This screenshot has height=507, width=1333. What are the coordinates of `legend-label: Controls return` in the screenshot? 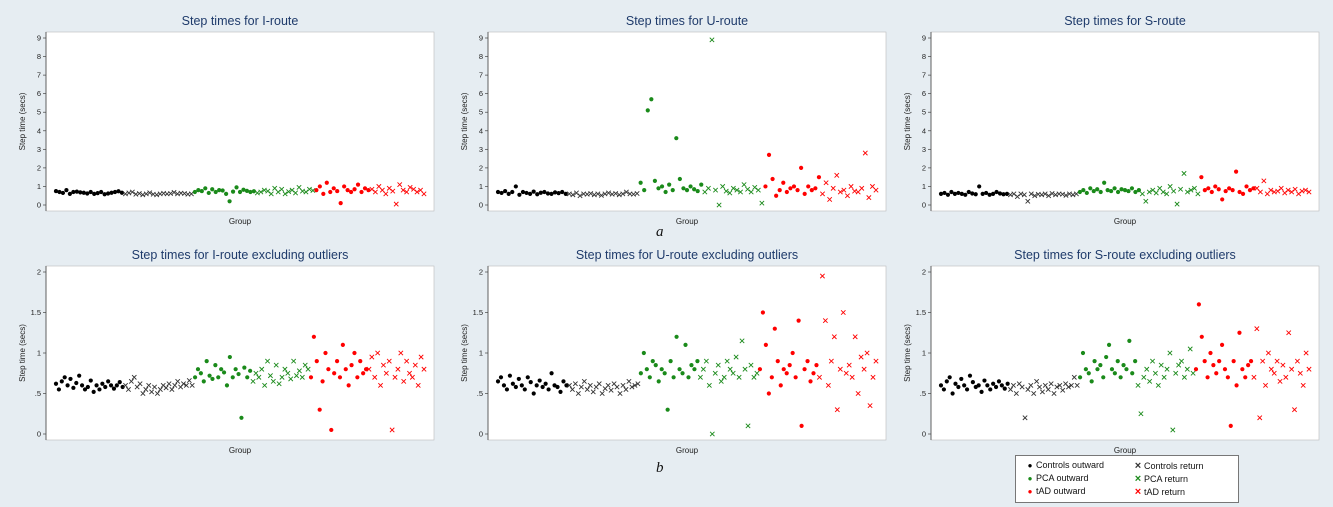 It's located at (1174, 466).